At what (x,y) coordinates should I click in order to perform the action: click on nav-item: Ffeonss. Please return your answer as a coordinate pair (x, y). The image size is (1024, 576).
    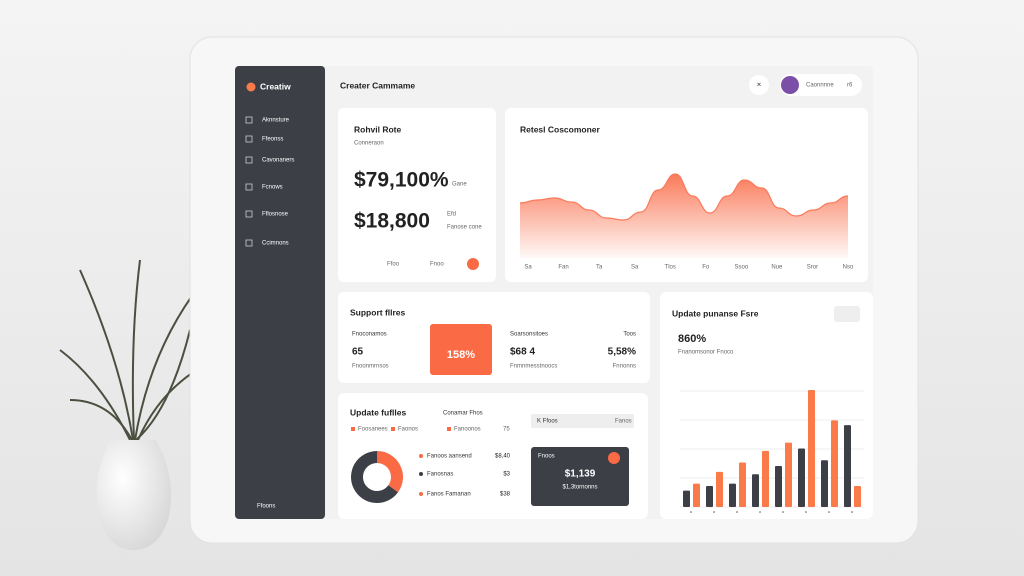
    Looking at the image, I should click on (272, 140).